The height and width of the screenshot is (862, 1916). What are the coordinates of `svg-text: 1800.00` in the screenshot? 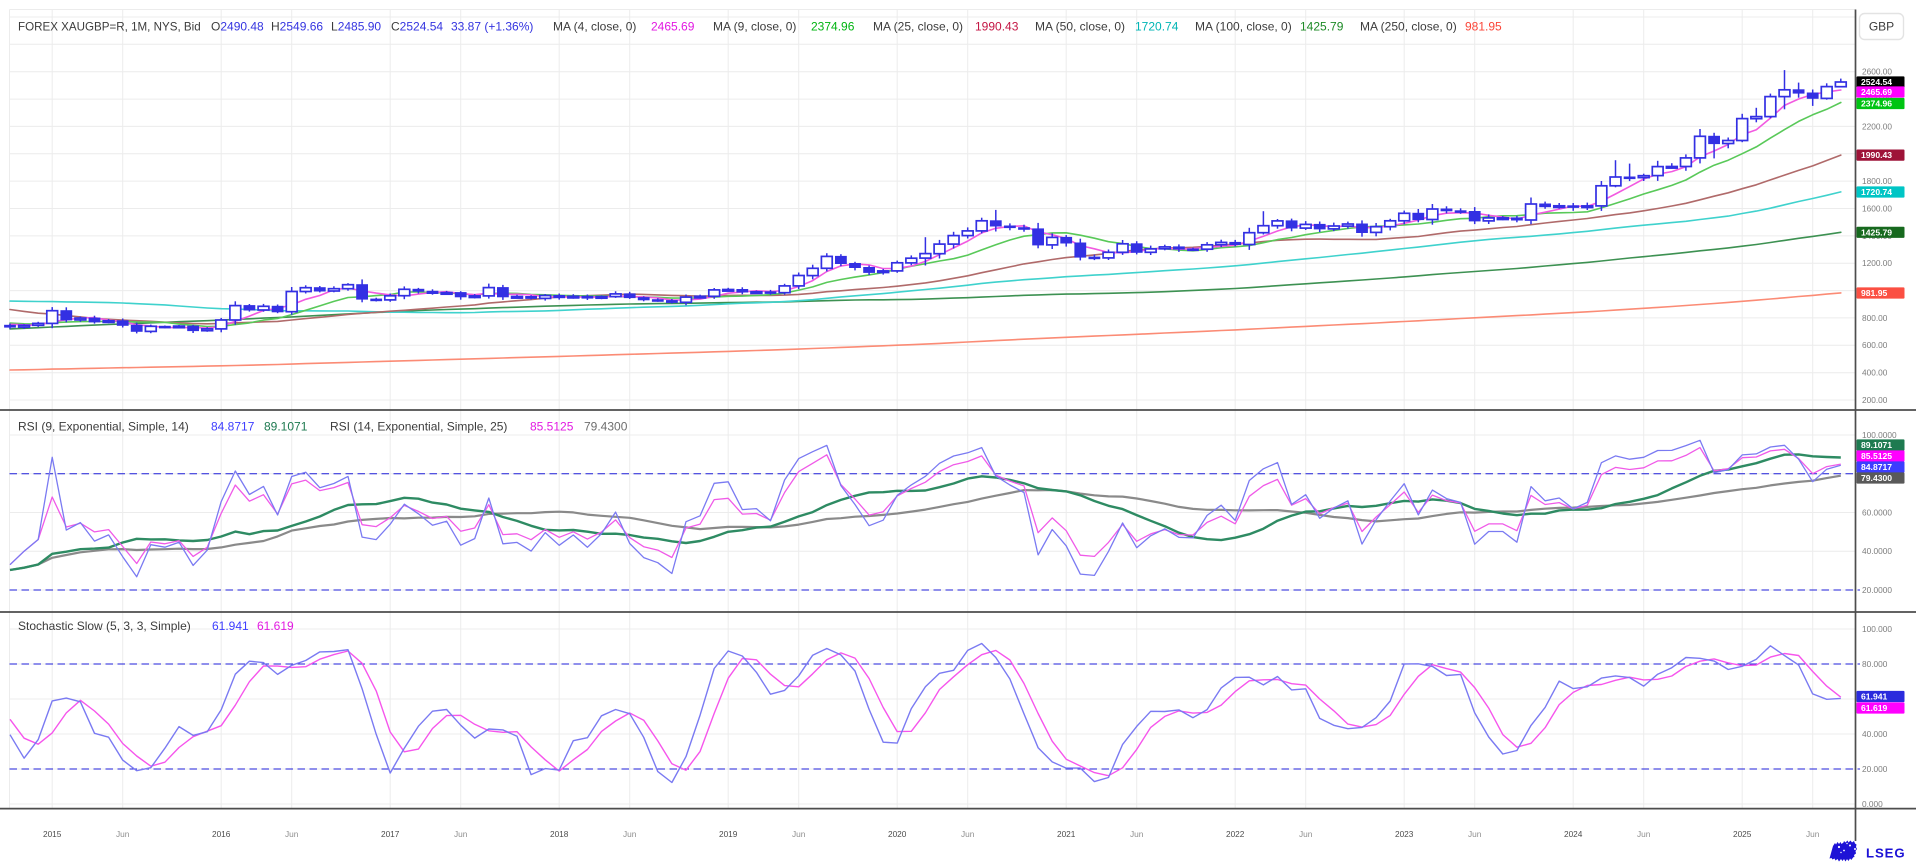 It's located at (1877, 181).